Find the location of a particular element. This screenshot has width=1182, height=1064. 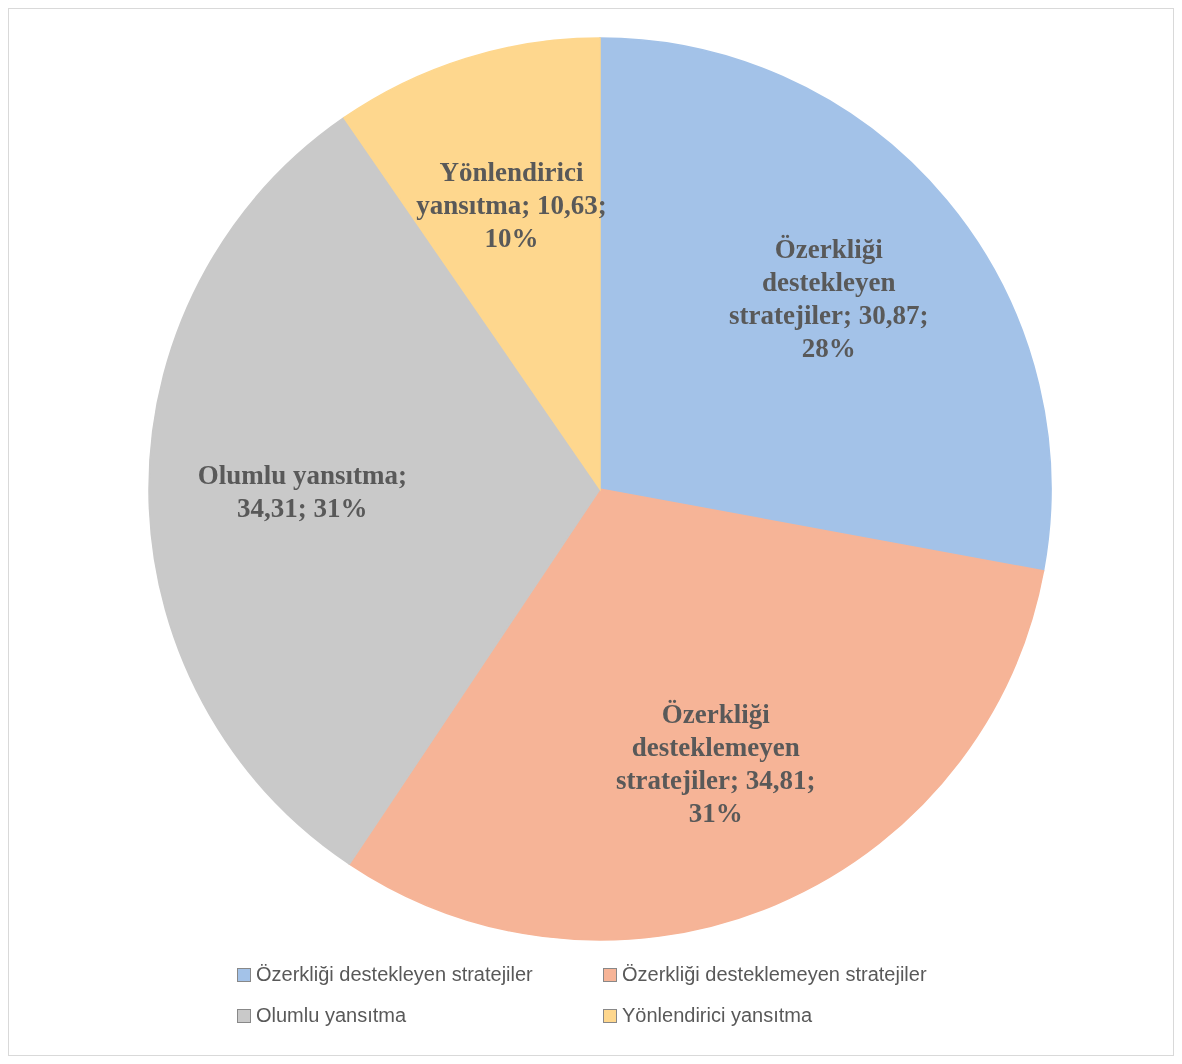

legend-label: Olumlu yansıtma is located at coordinates (331, 1015).